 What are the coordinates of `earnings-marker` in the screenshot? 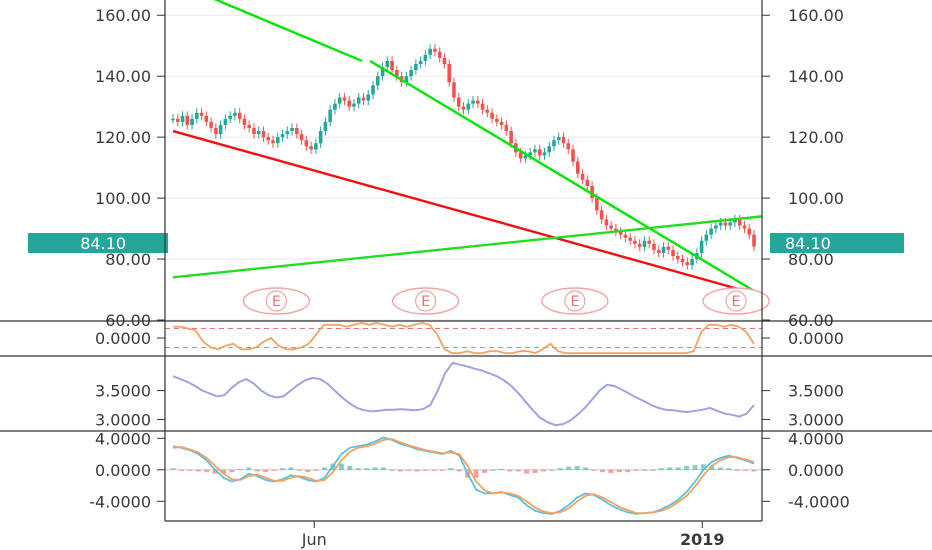 It's located at (736, 301).